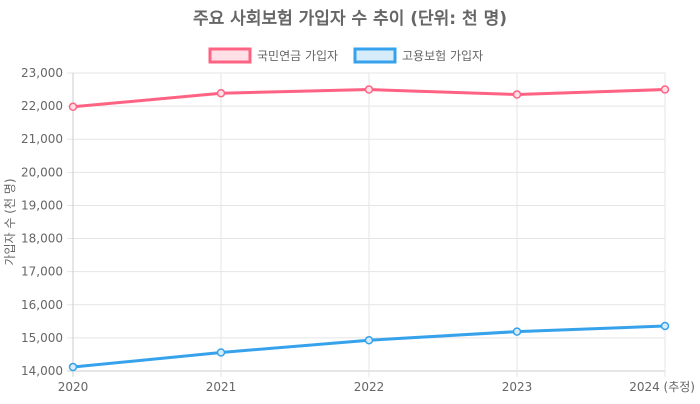 The height and width of the screenshot is (404, 700). Describe the element at coordinates (442, 56) in the screenshot. I see `legend-label: 고용보험 가입자` at that location.